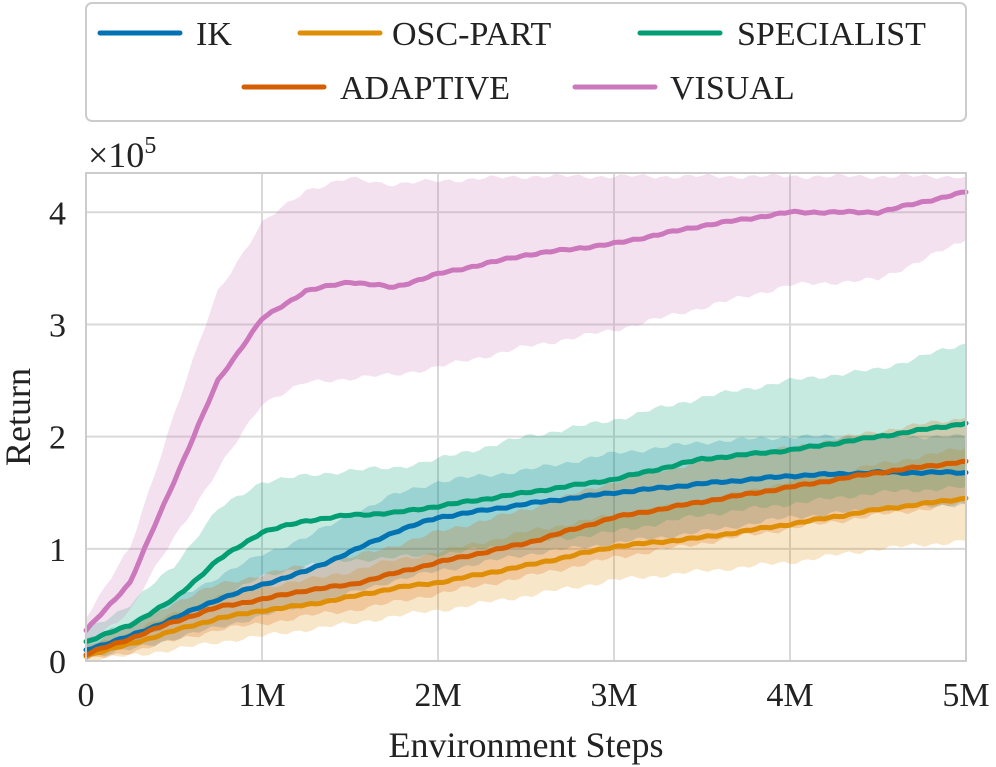  I want to click on x-axis-label: Environment Steps, so click(526, 745).